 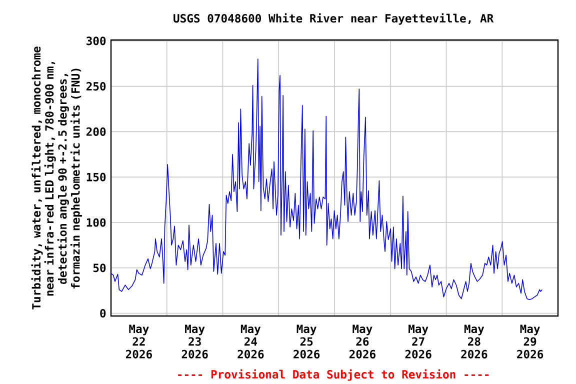 What do you see at coordinates (99, 268) in the screenshot?
I see `y-tick-label: 50` at bounding box center [99, 268].